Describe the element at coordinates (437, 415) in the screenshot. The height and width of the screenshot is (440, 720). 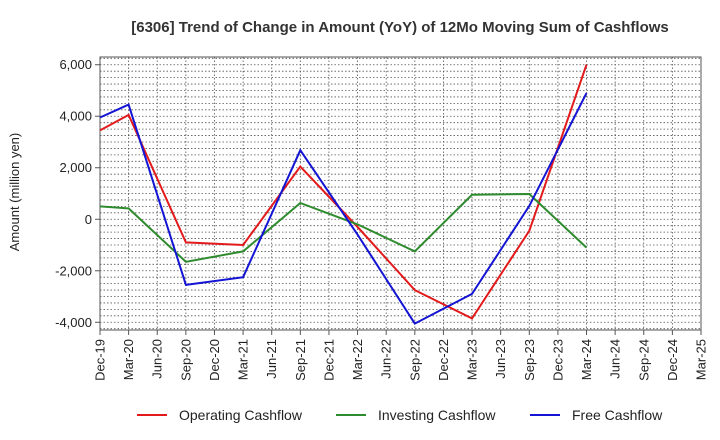
I see `legend-label: Investing Cashflow` at that location.